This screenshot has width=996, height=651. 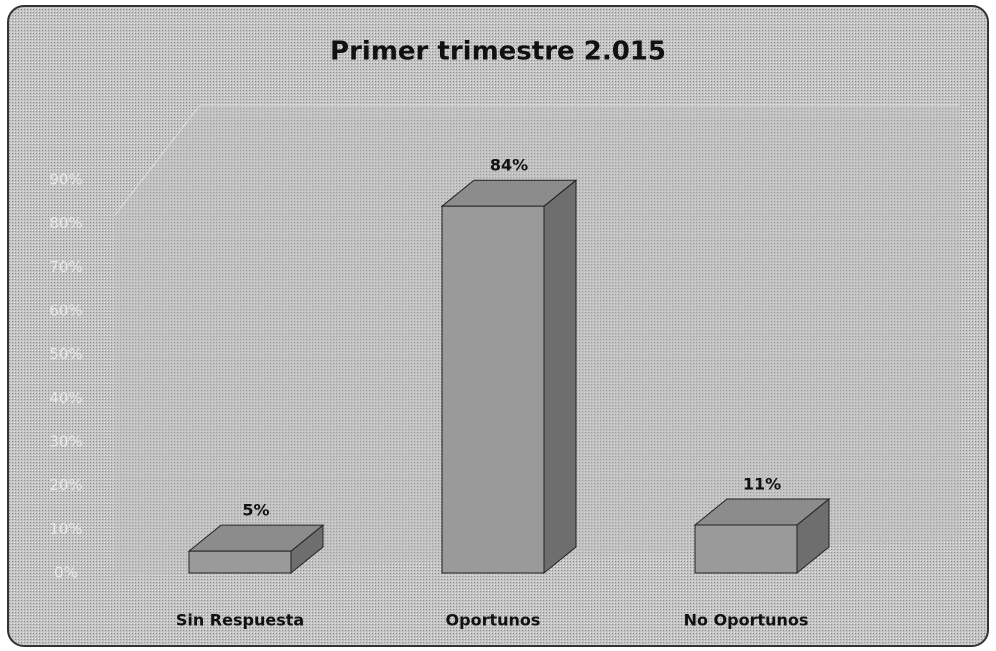 I want to click on y-tick-label: 40%, so click(x=65, y=398).